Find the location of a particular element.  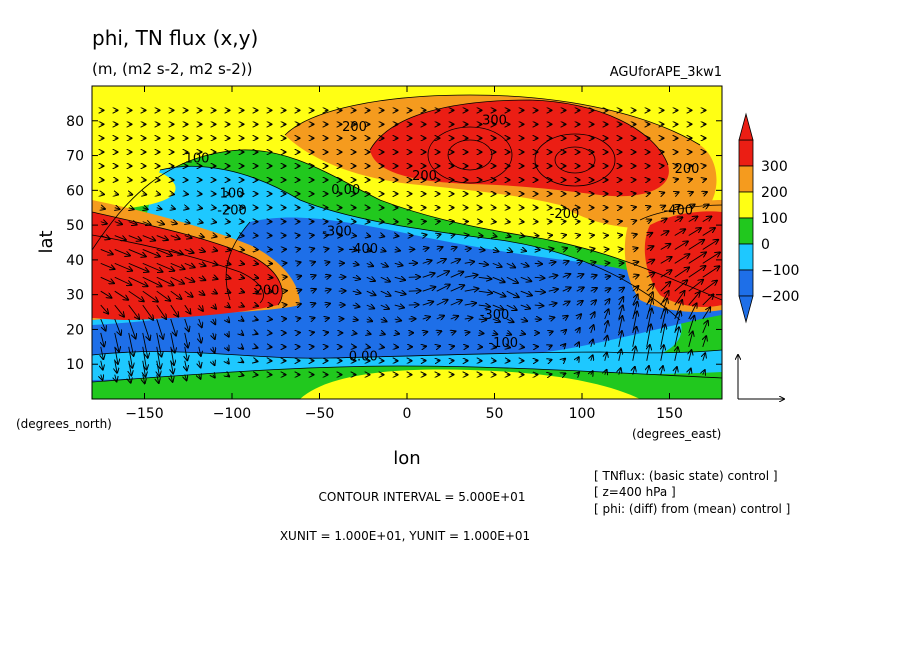

y-tick-label: 60 is located at coordinates (75, 191).